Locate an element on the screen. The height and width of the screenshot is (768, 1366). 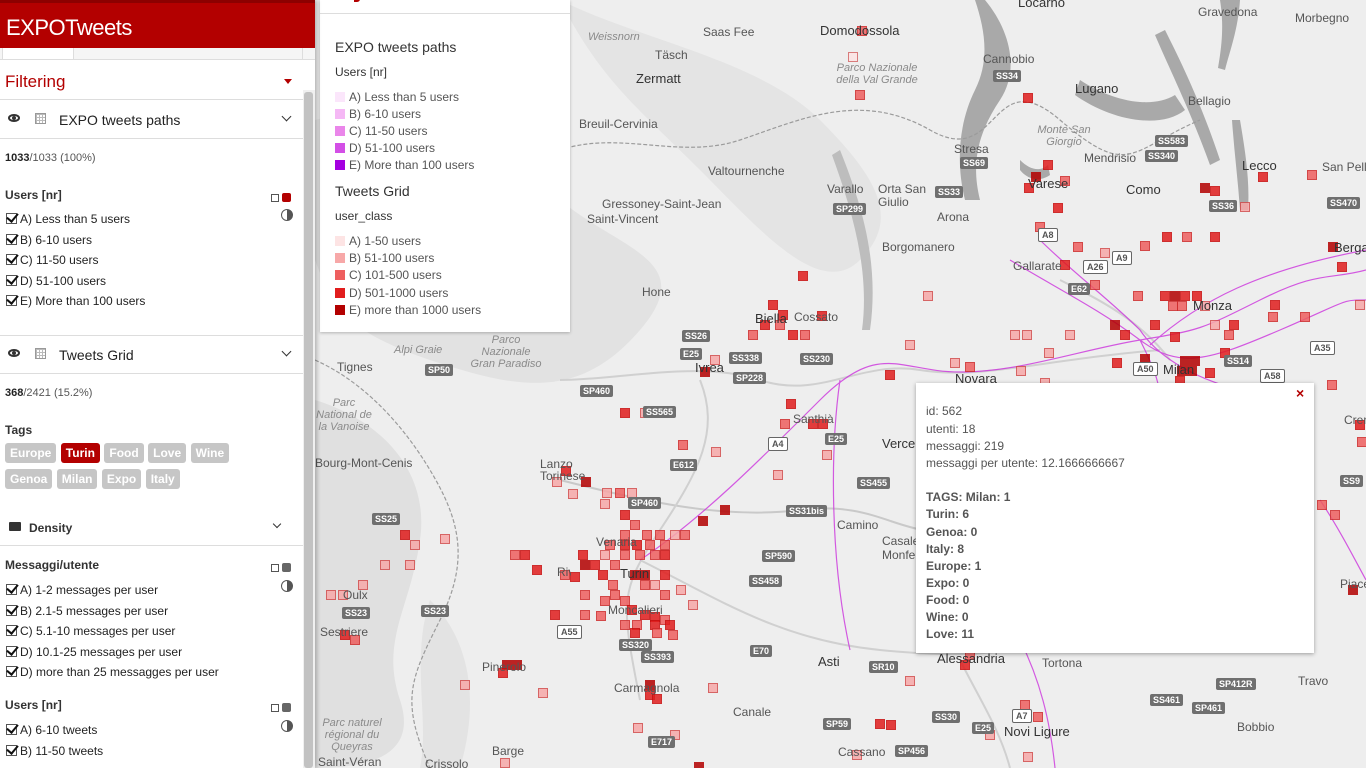
layer-header-grid: Tweets Grid is located at coordinates (151, 355).